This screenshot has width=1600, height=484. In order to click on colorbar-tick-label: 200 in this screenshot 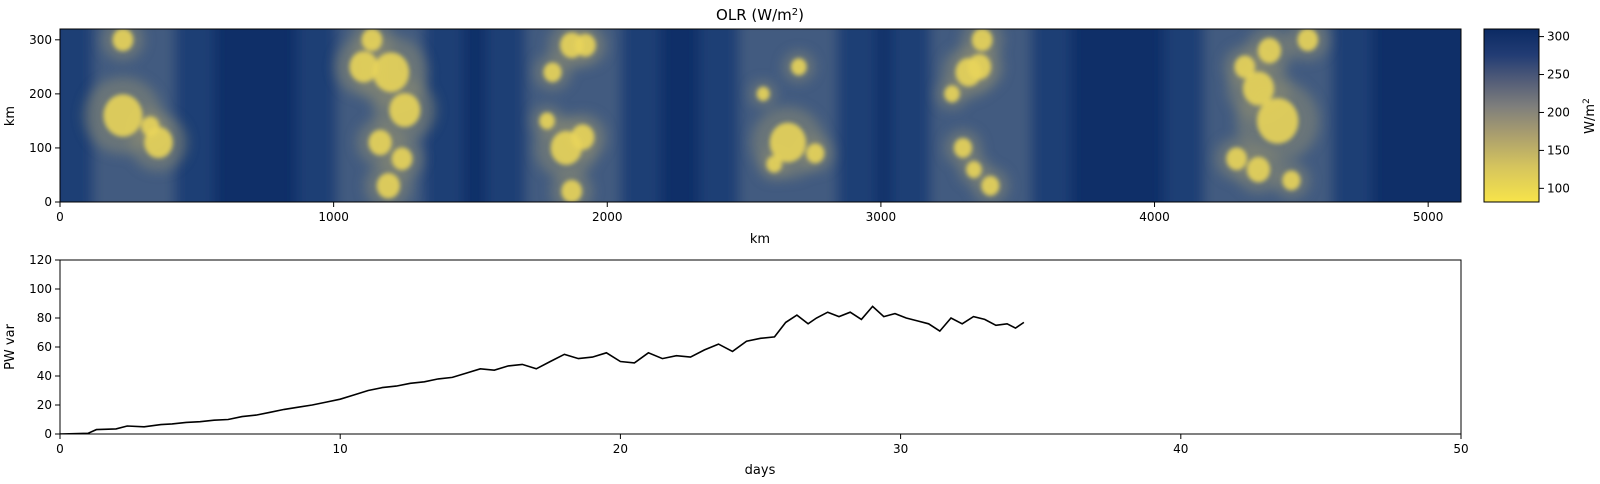, I will do `click(1558, 112)`.